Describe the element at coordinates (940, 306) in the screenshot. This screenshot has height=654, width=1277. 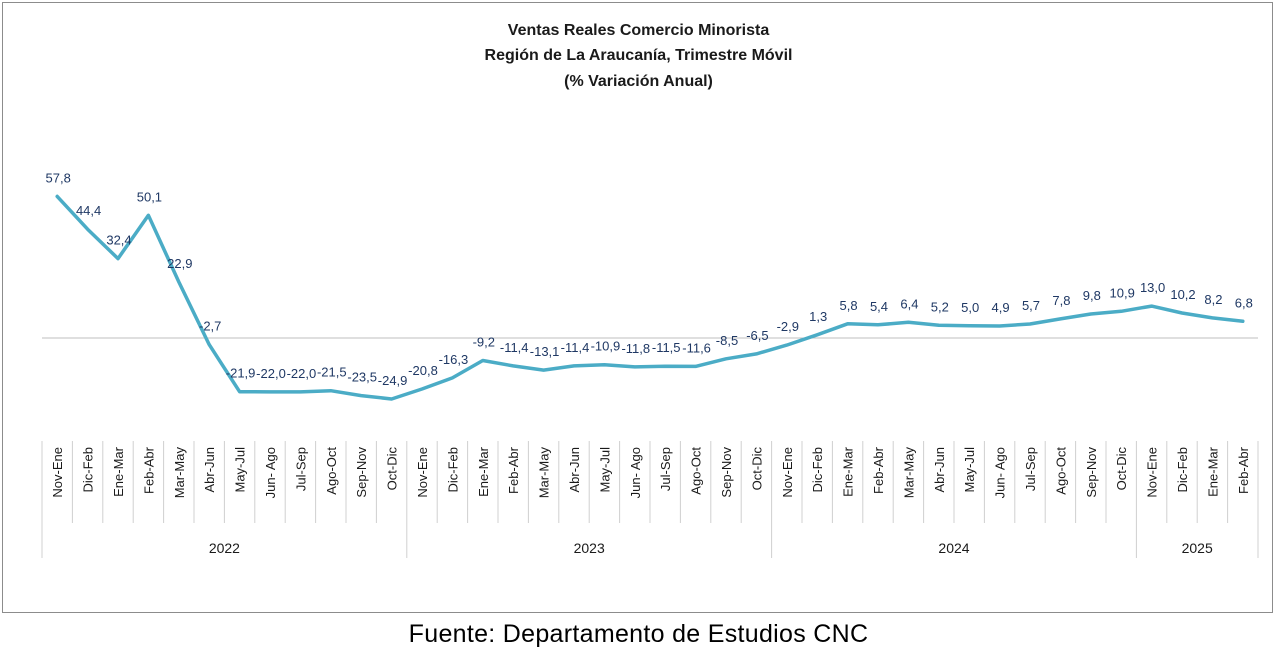
I see `data-label: 5,2` at that location.